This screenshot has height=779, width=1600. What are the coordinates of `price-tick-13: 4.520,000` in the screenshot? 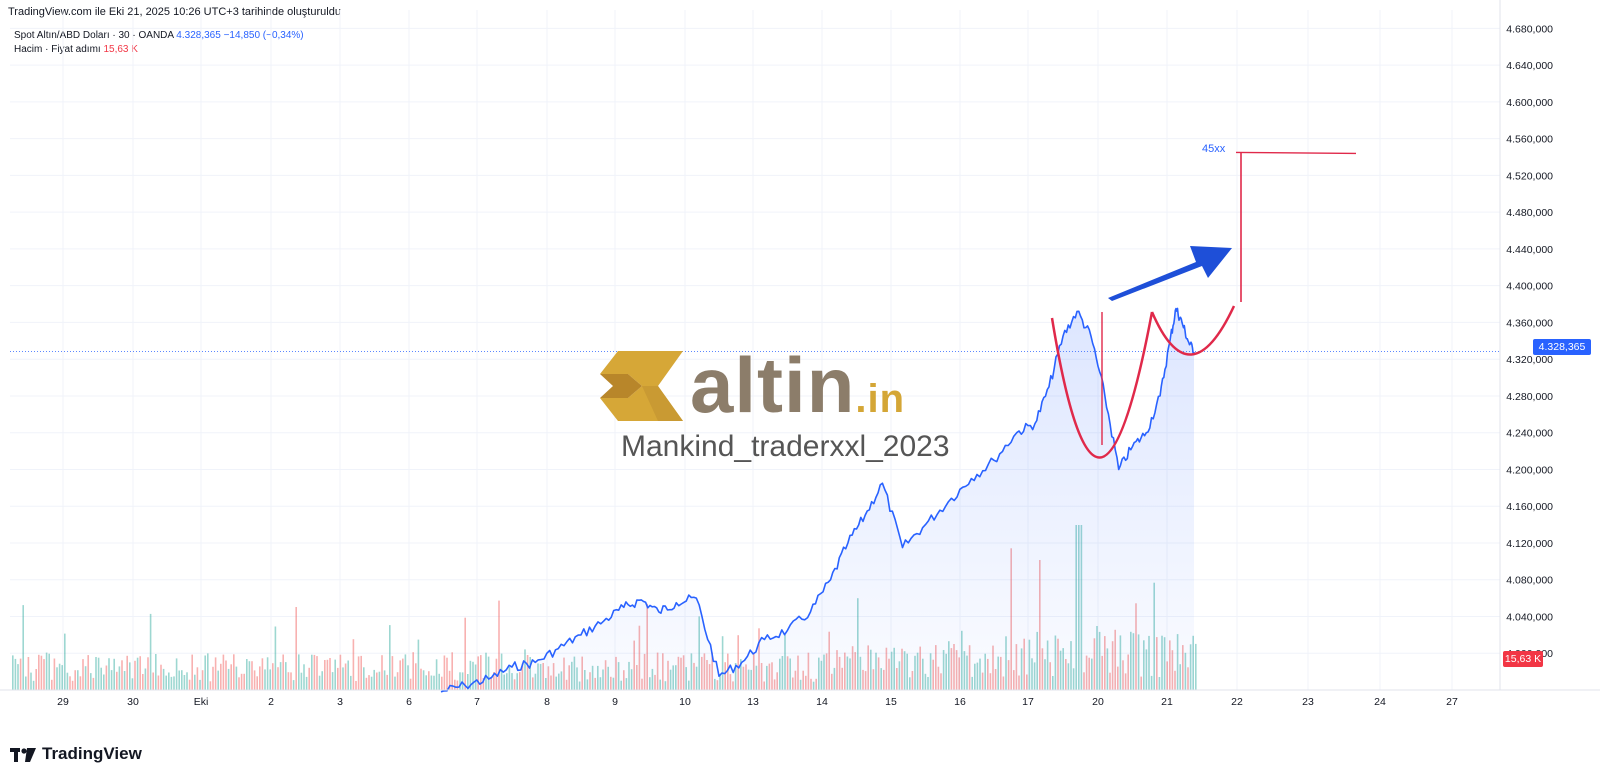 It's located at (1529, 176).